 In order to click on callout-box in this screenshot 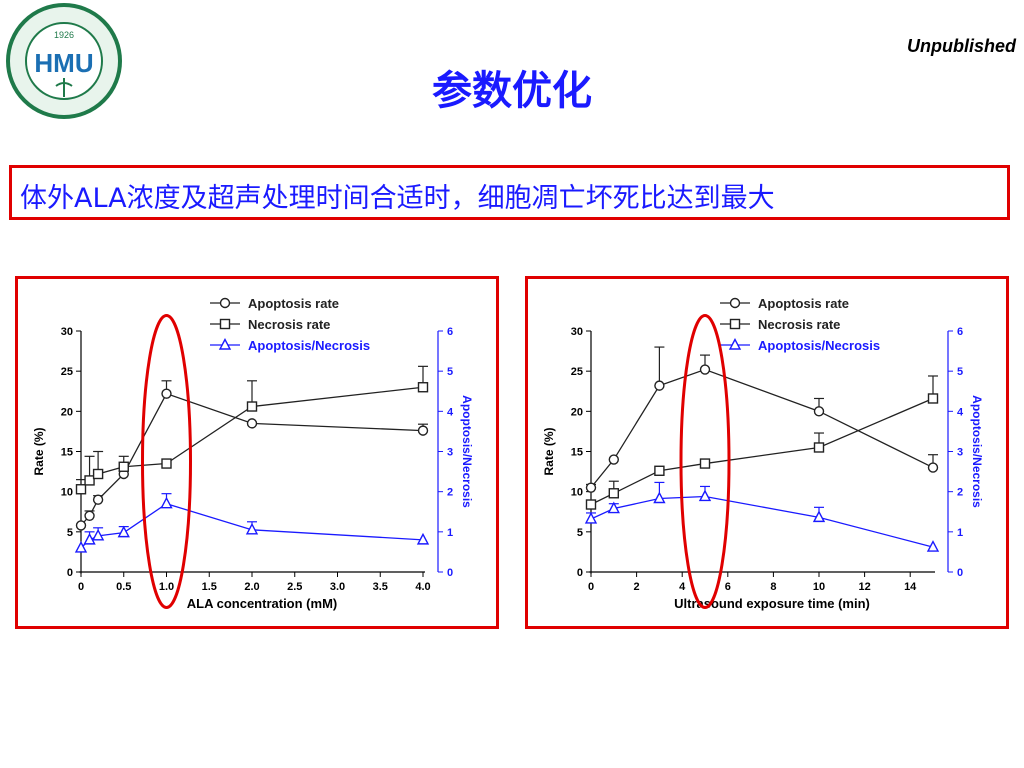, I will do `click(509, 192)`.